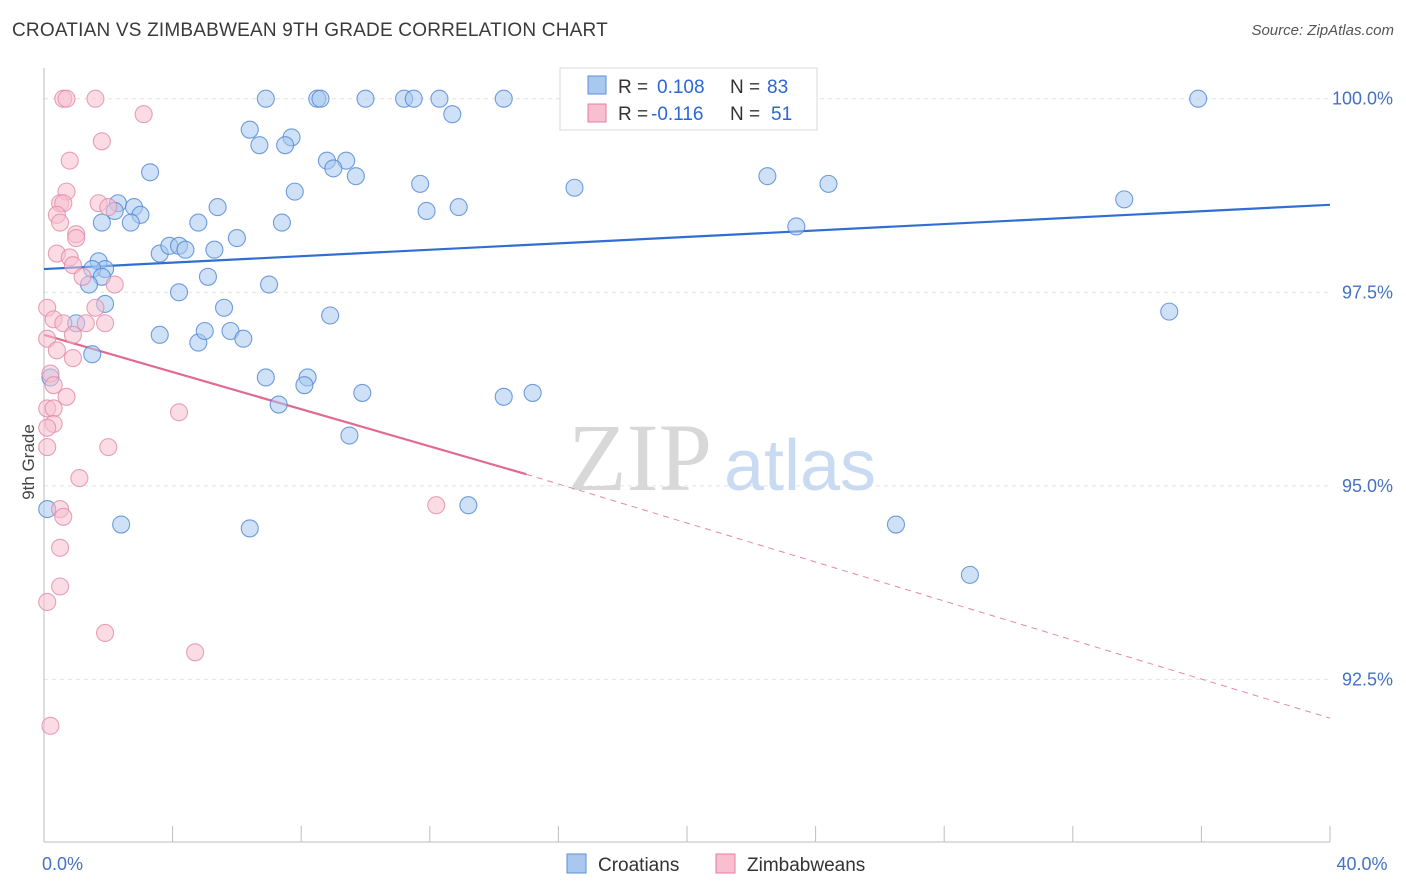 The height and width of the screenshot is (892, 1406). Describe the element at coordinates (725, 863) in the screenshot. I see `legend-swatch-zimbabweans` at that location.